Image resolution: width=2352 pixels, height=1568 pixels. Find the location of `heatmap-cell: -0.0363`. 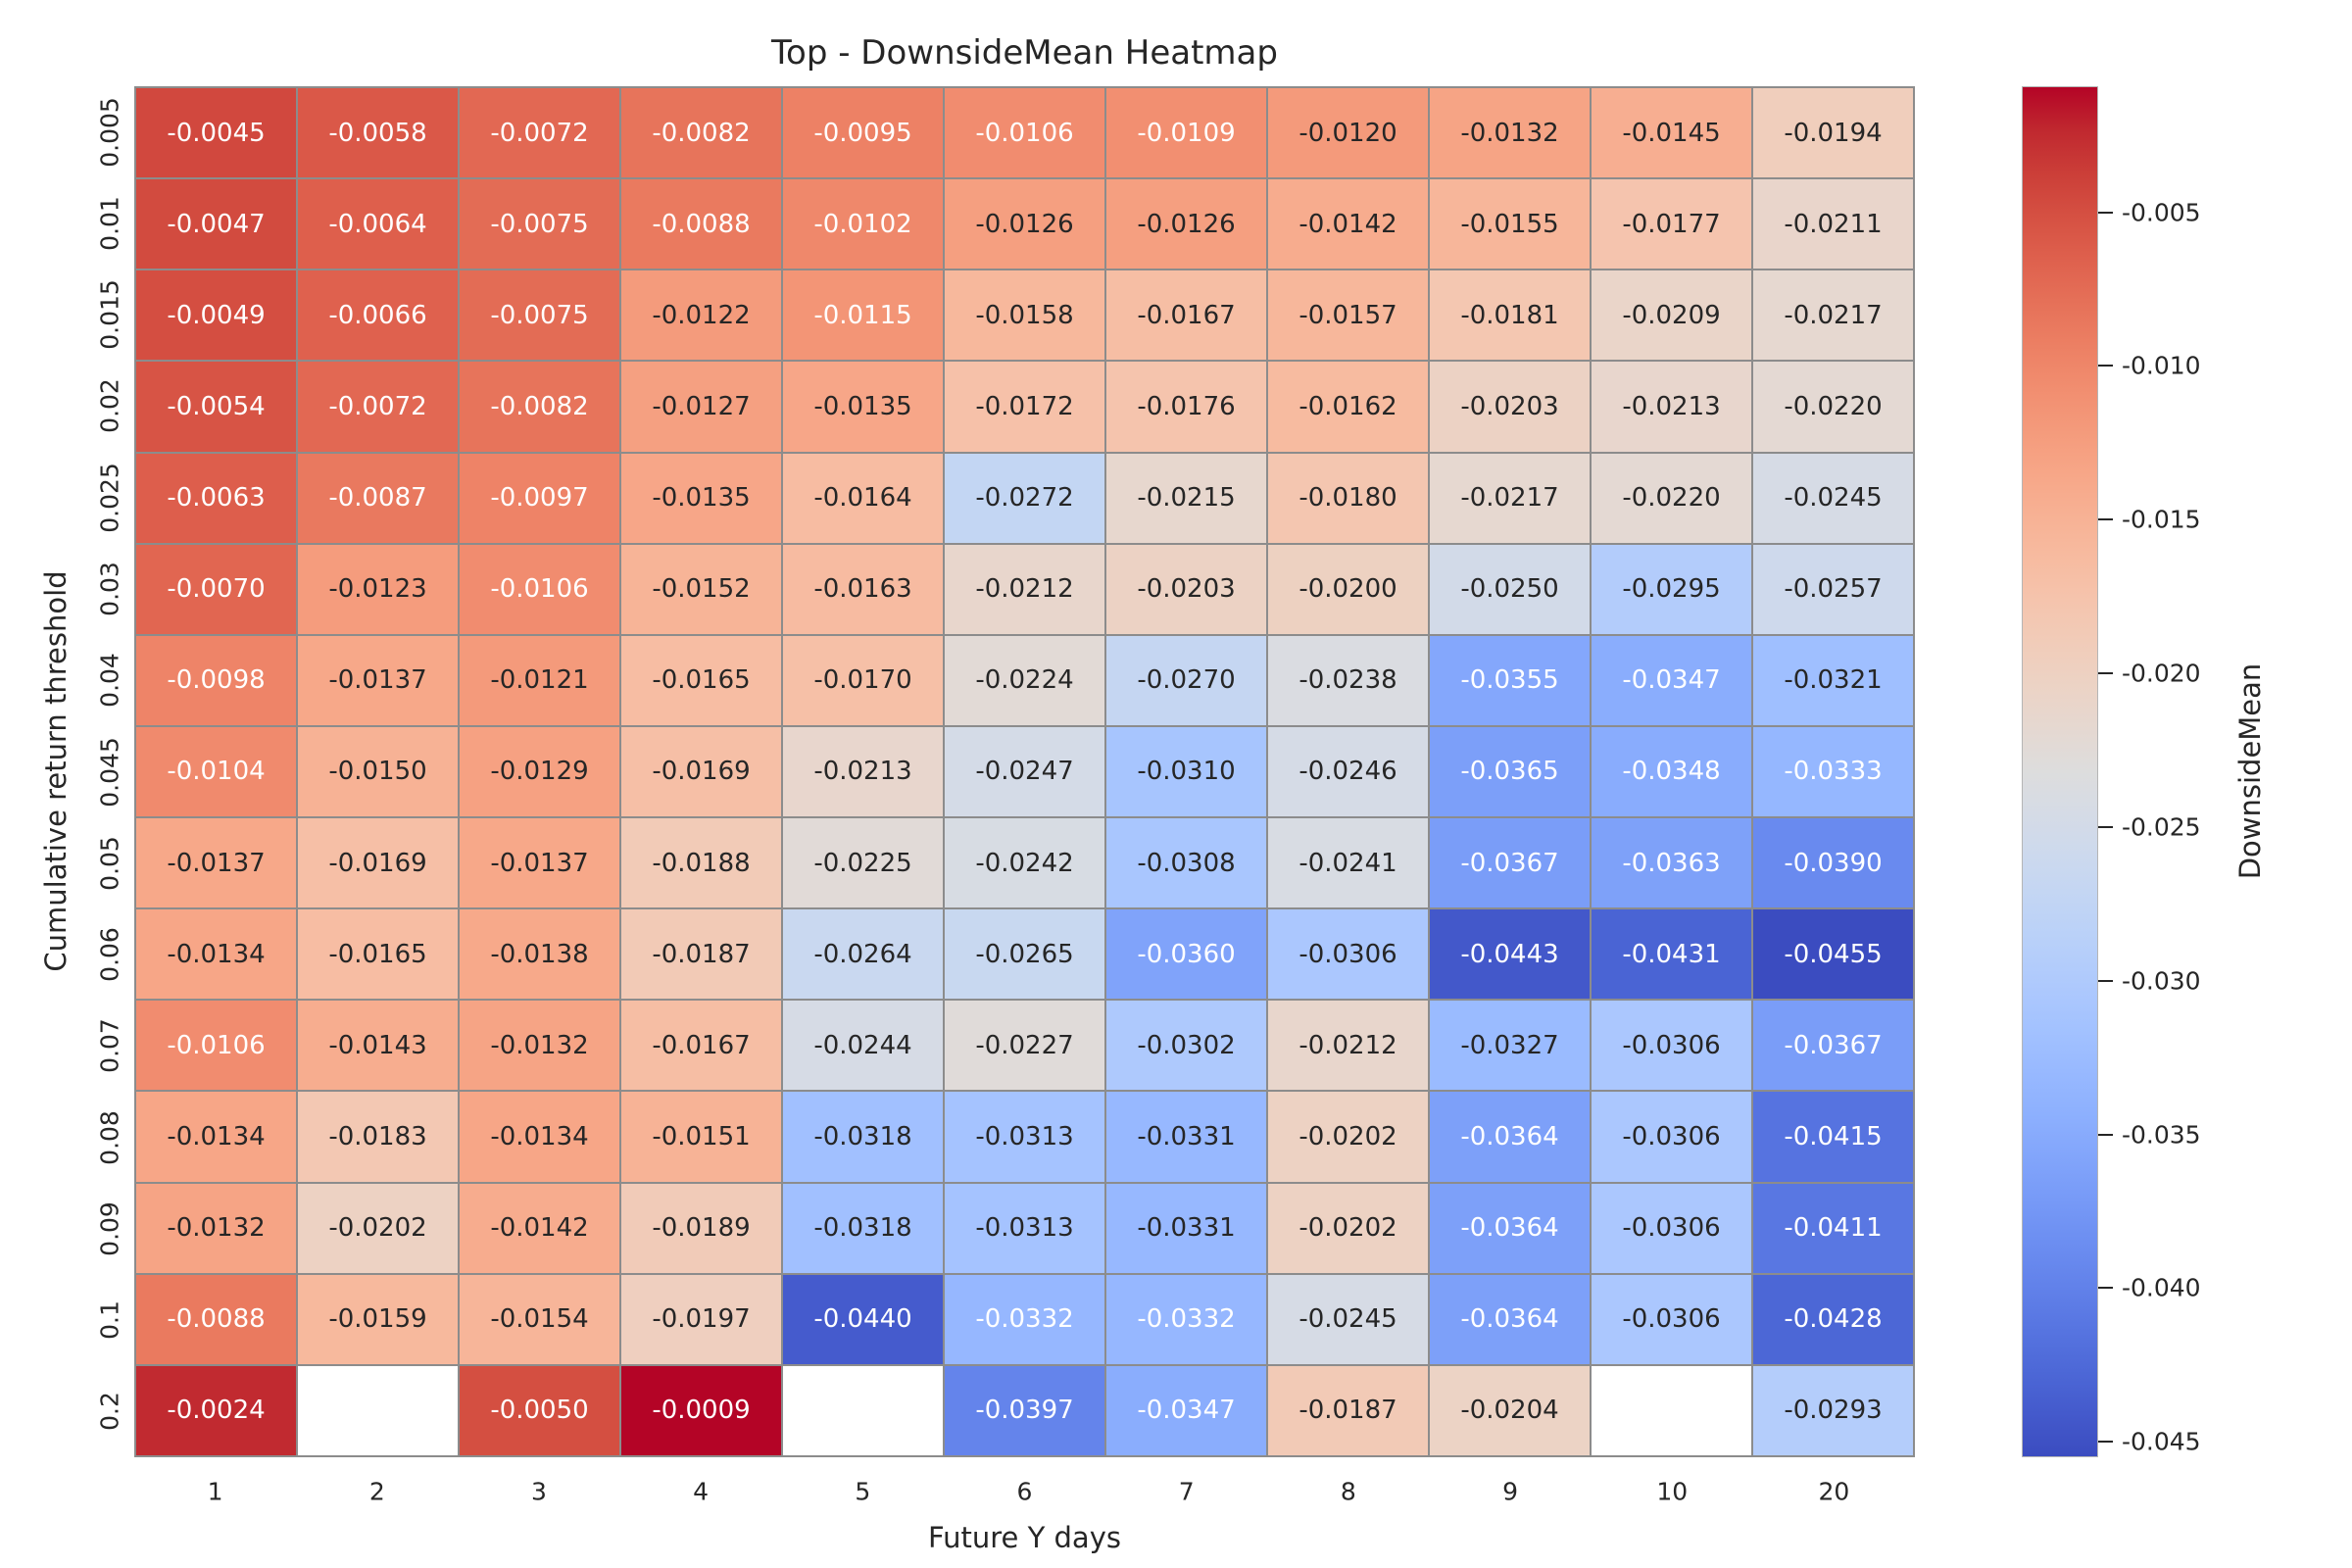

heatmap-cell: -0.0363 is located at coordinates (1671, 863).